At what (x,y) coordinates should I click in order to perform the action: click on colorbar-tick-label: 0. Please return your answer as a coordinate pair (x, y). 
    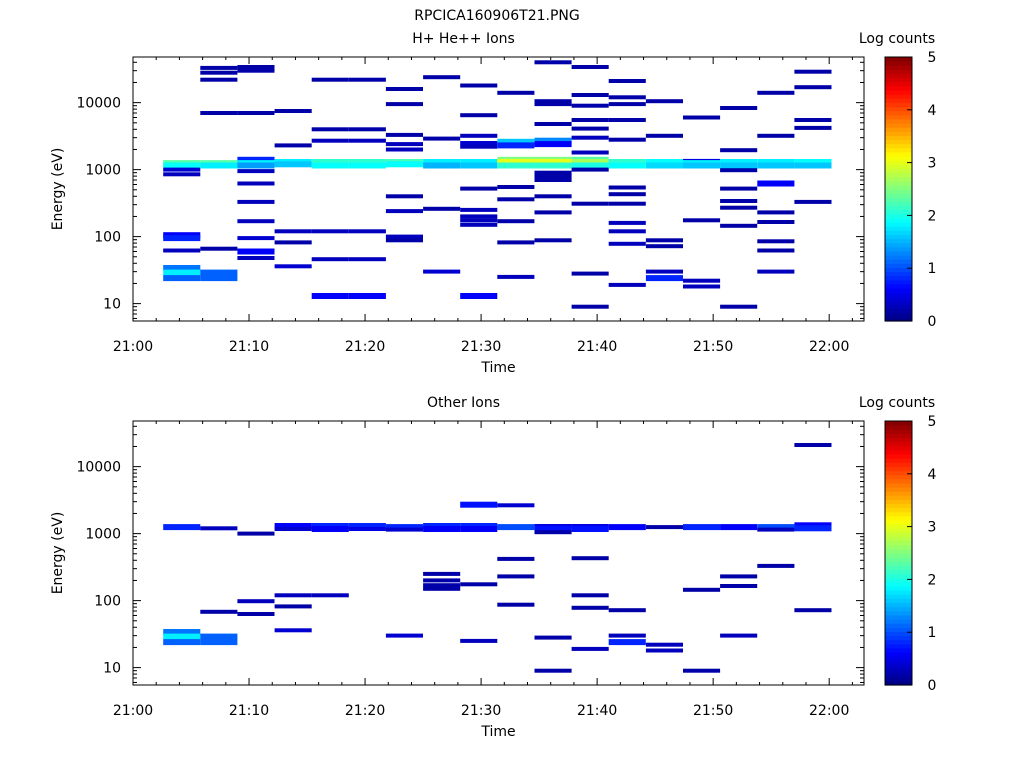
    Looking at the image, I should click on (932, 322).